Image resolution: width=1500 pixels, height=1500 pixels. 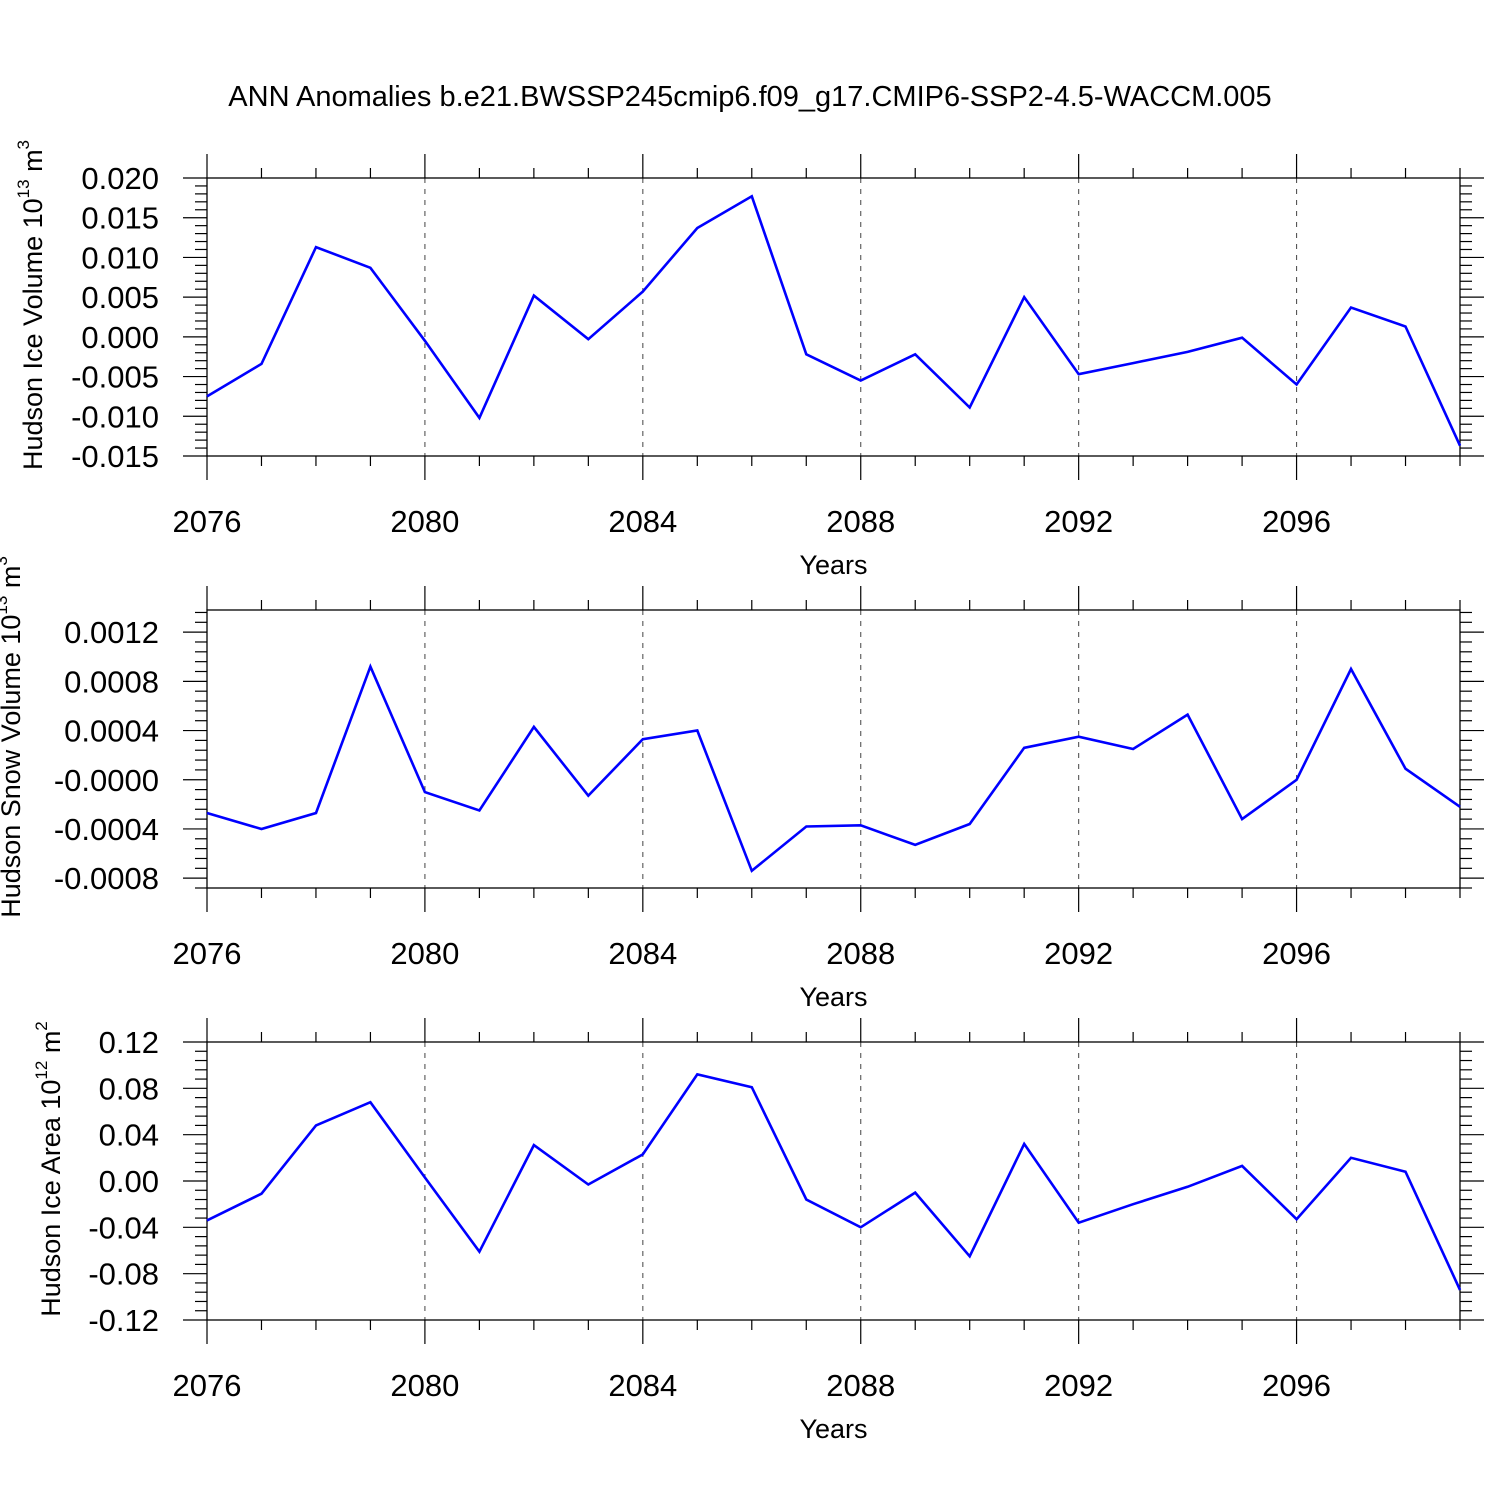 What do you see at coordinates (115, 377) in the screenshot?
I see `y-tick-label: -0.005` at bounding box center [115, 377].